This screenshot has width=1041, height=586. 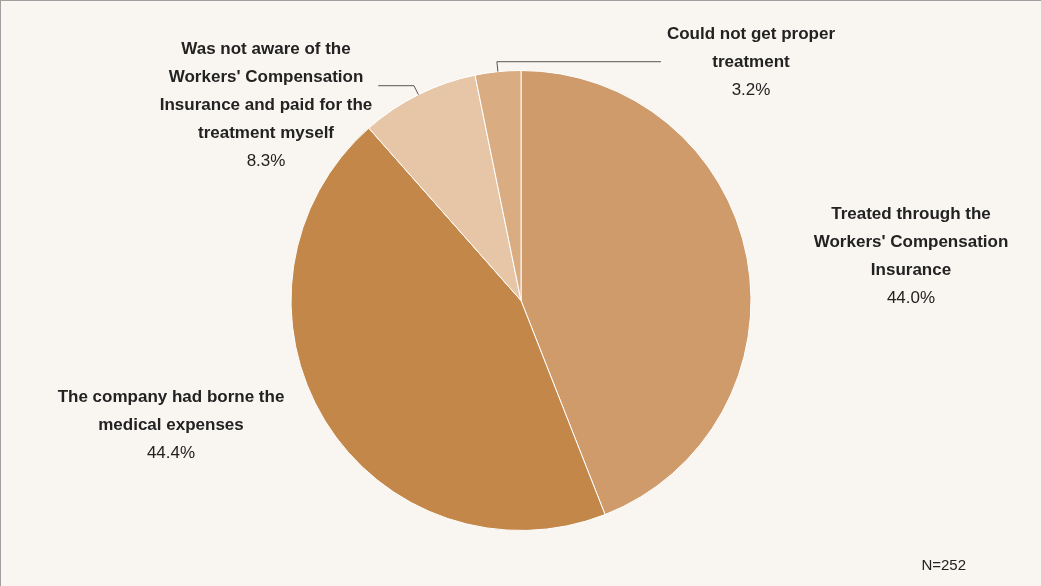 What do you see at coordinates (171, 411) in the screenshot?
I see `slice-label: The company had borne the medical expenses` at bounding box center [171, 411].